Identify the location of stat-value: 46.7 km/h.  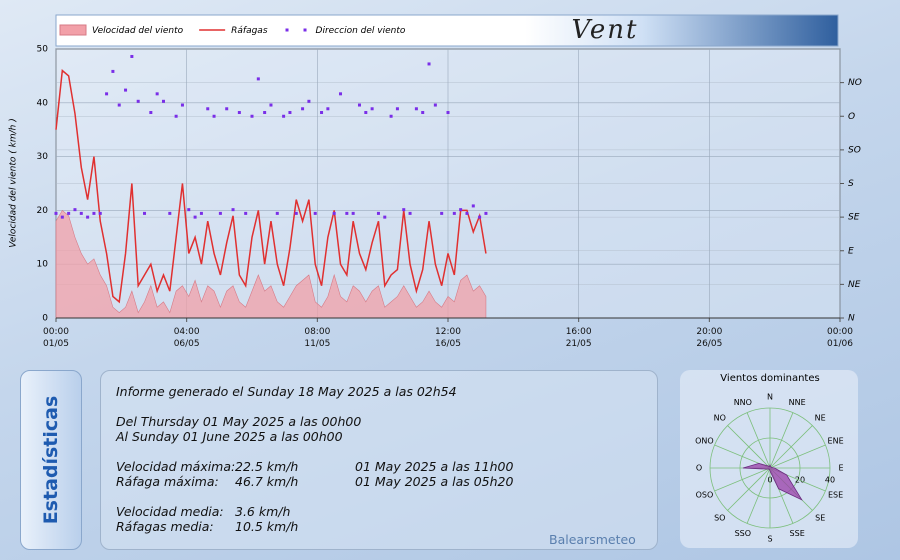
(267, 481).